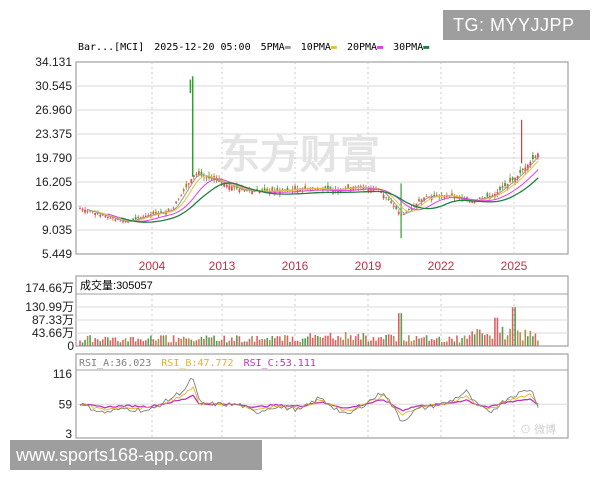 This screenshot has height=480, width=600. What do you see at coordinates (538, 429) in the screenshot?
I see `weibo-watermark: ⊙ 微博` at bounding box center [538, 429].